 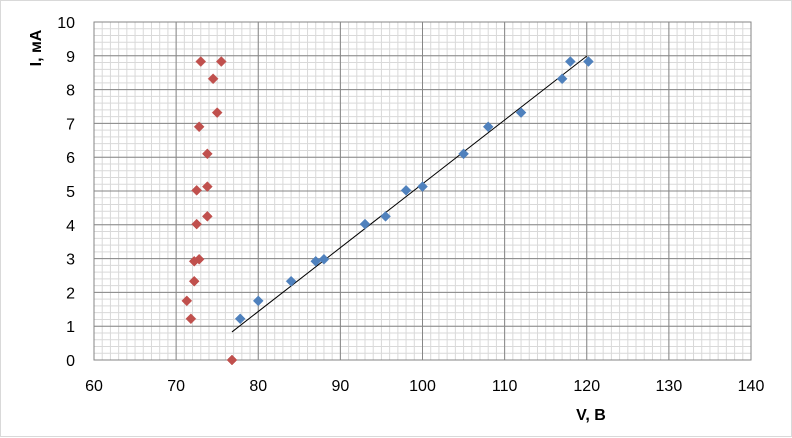 I want to click on y-tick-labels: 0 1 2 3 4 5 6 7 8 9 10, so click(x=66, y=192).